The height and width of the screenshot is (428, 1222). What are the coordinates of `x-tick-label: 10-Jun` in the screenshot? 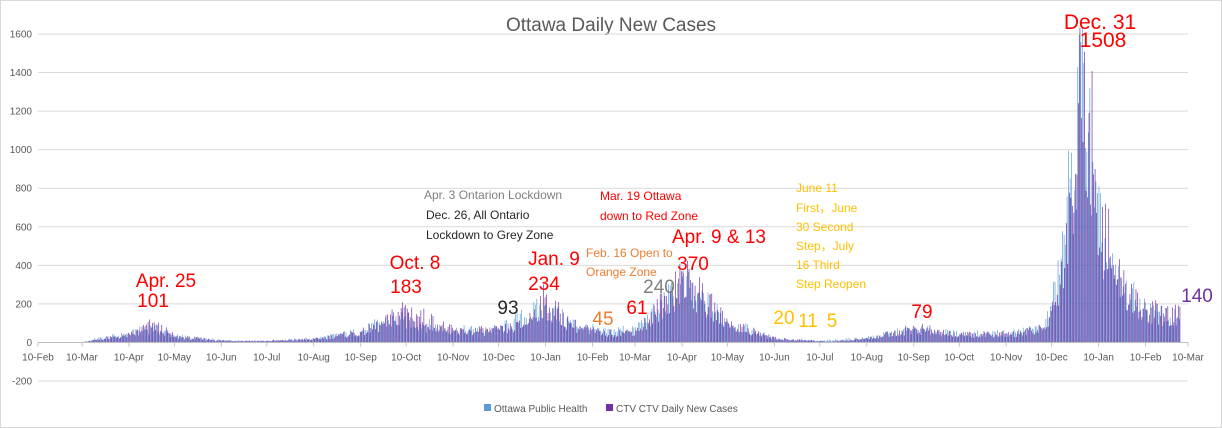 It's located at (774, 357).